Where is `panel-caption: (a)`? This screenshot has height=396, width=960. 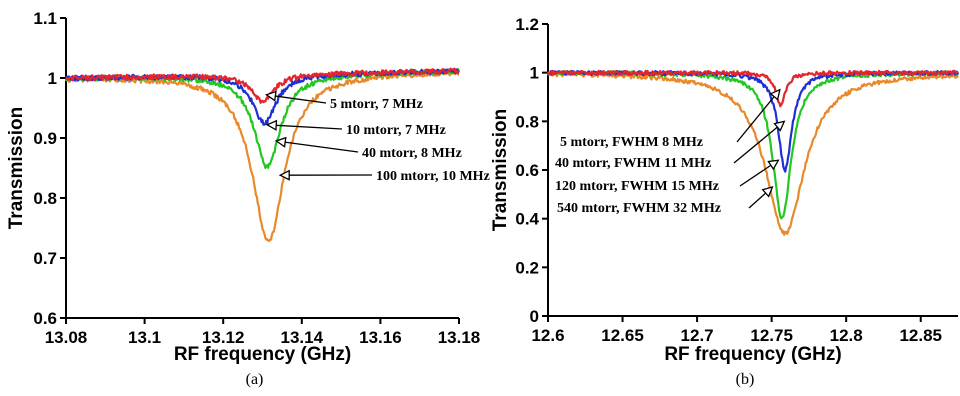
panel-caption: (a) is located at coordinates (255, 379).